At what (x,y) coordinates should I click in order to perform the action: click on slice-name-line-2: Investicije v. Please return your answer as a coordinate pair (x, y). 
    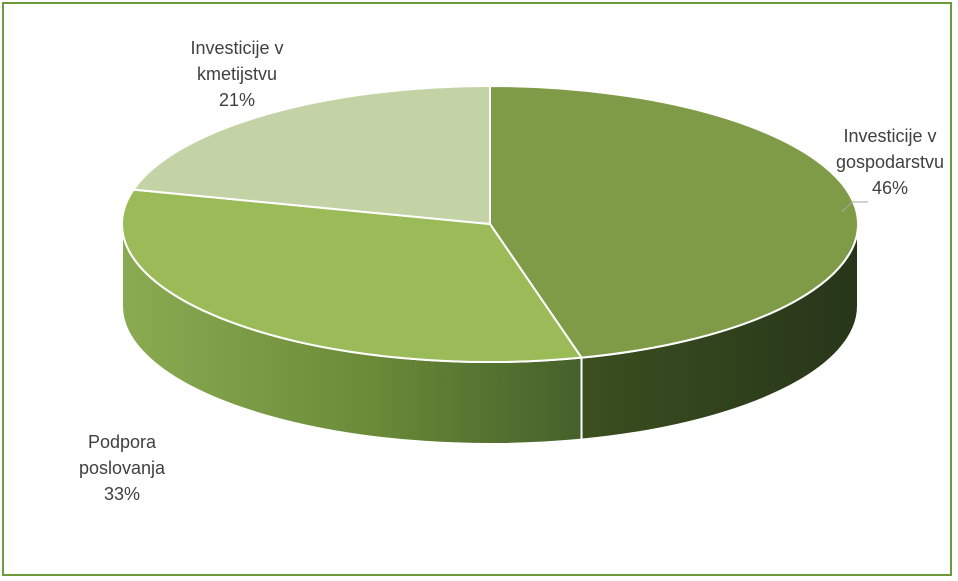
    Looking at the image, I should click on (236, 48).